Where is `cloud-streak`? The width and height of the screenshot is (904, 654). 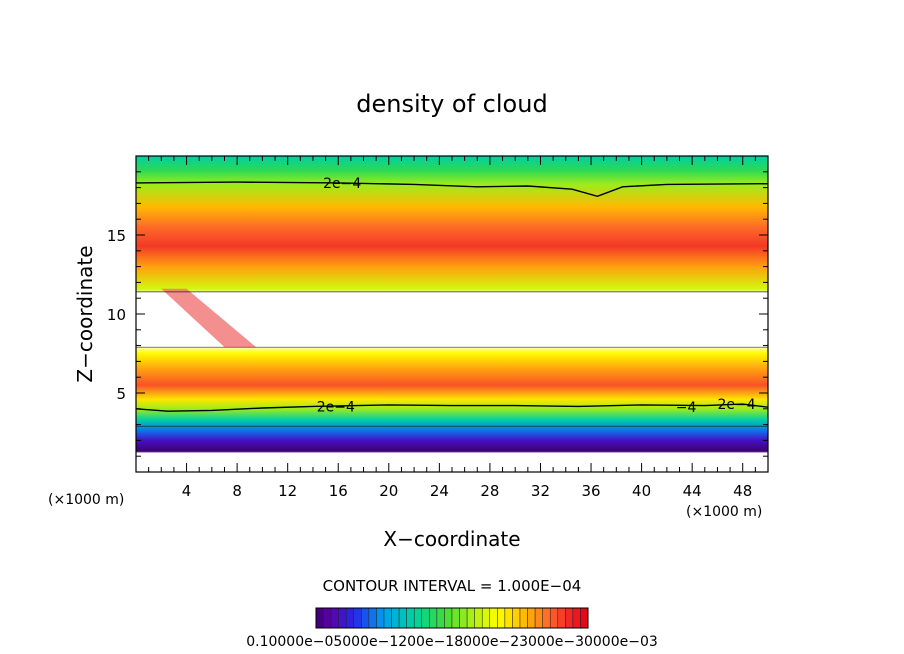
cloud-streak is located at coordinates (209, 318).